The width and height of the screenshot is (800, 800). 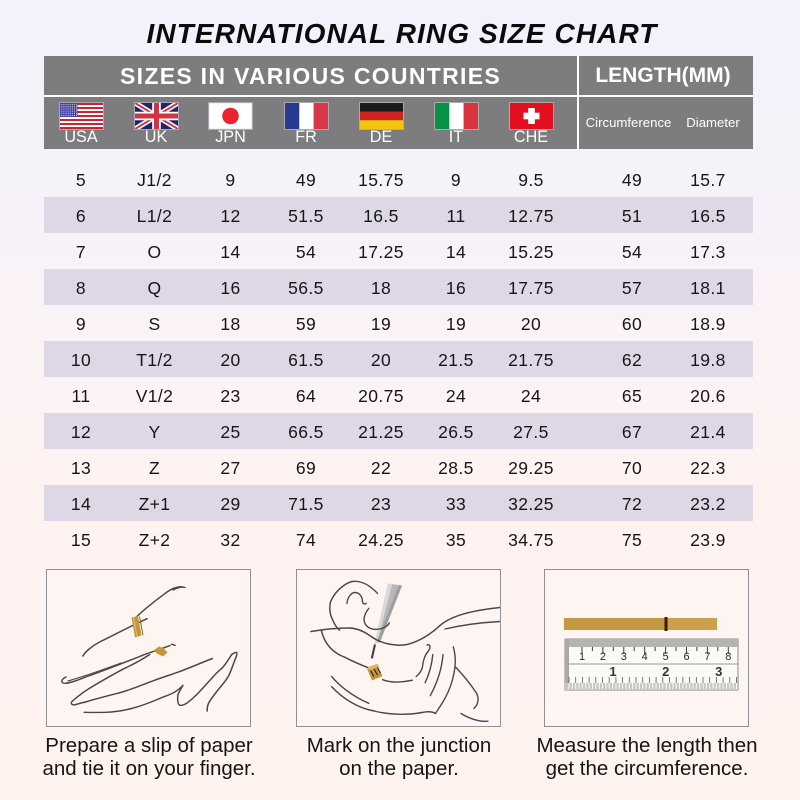 I want to click on svg-text: 8, so click(x=728, y=657).